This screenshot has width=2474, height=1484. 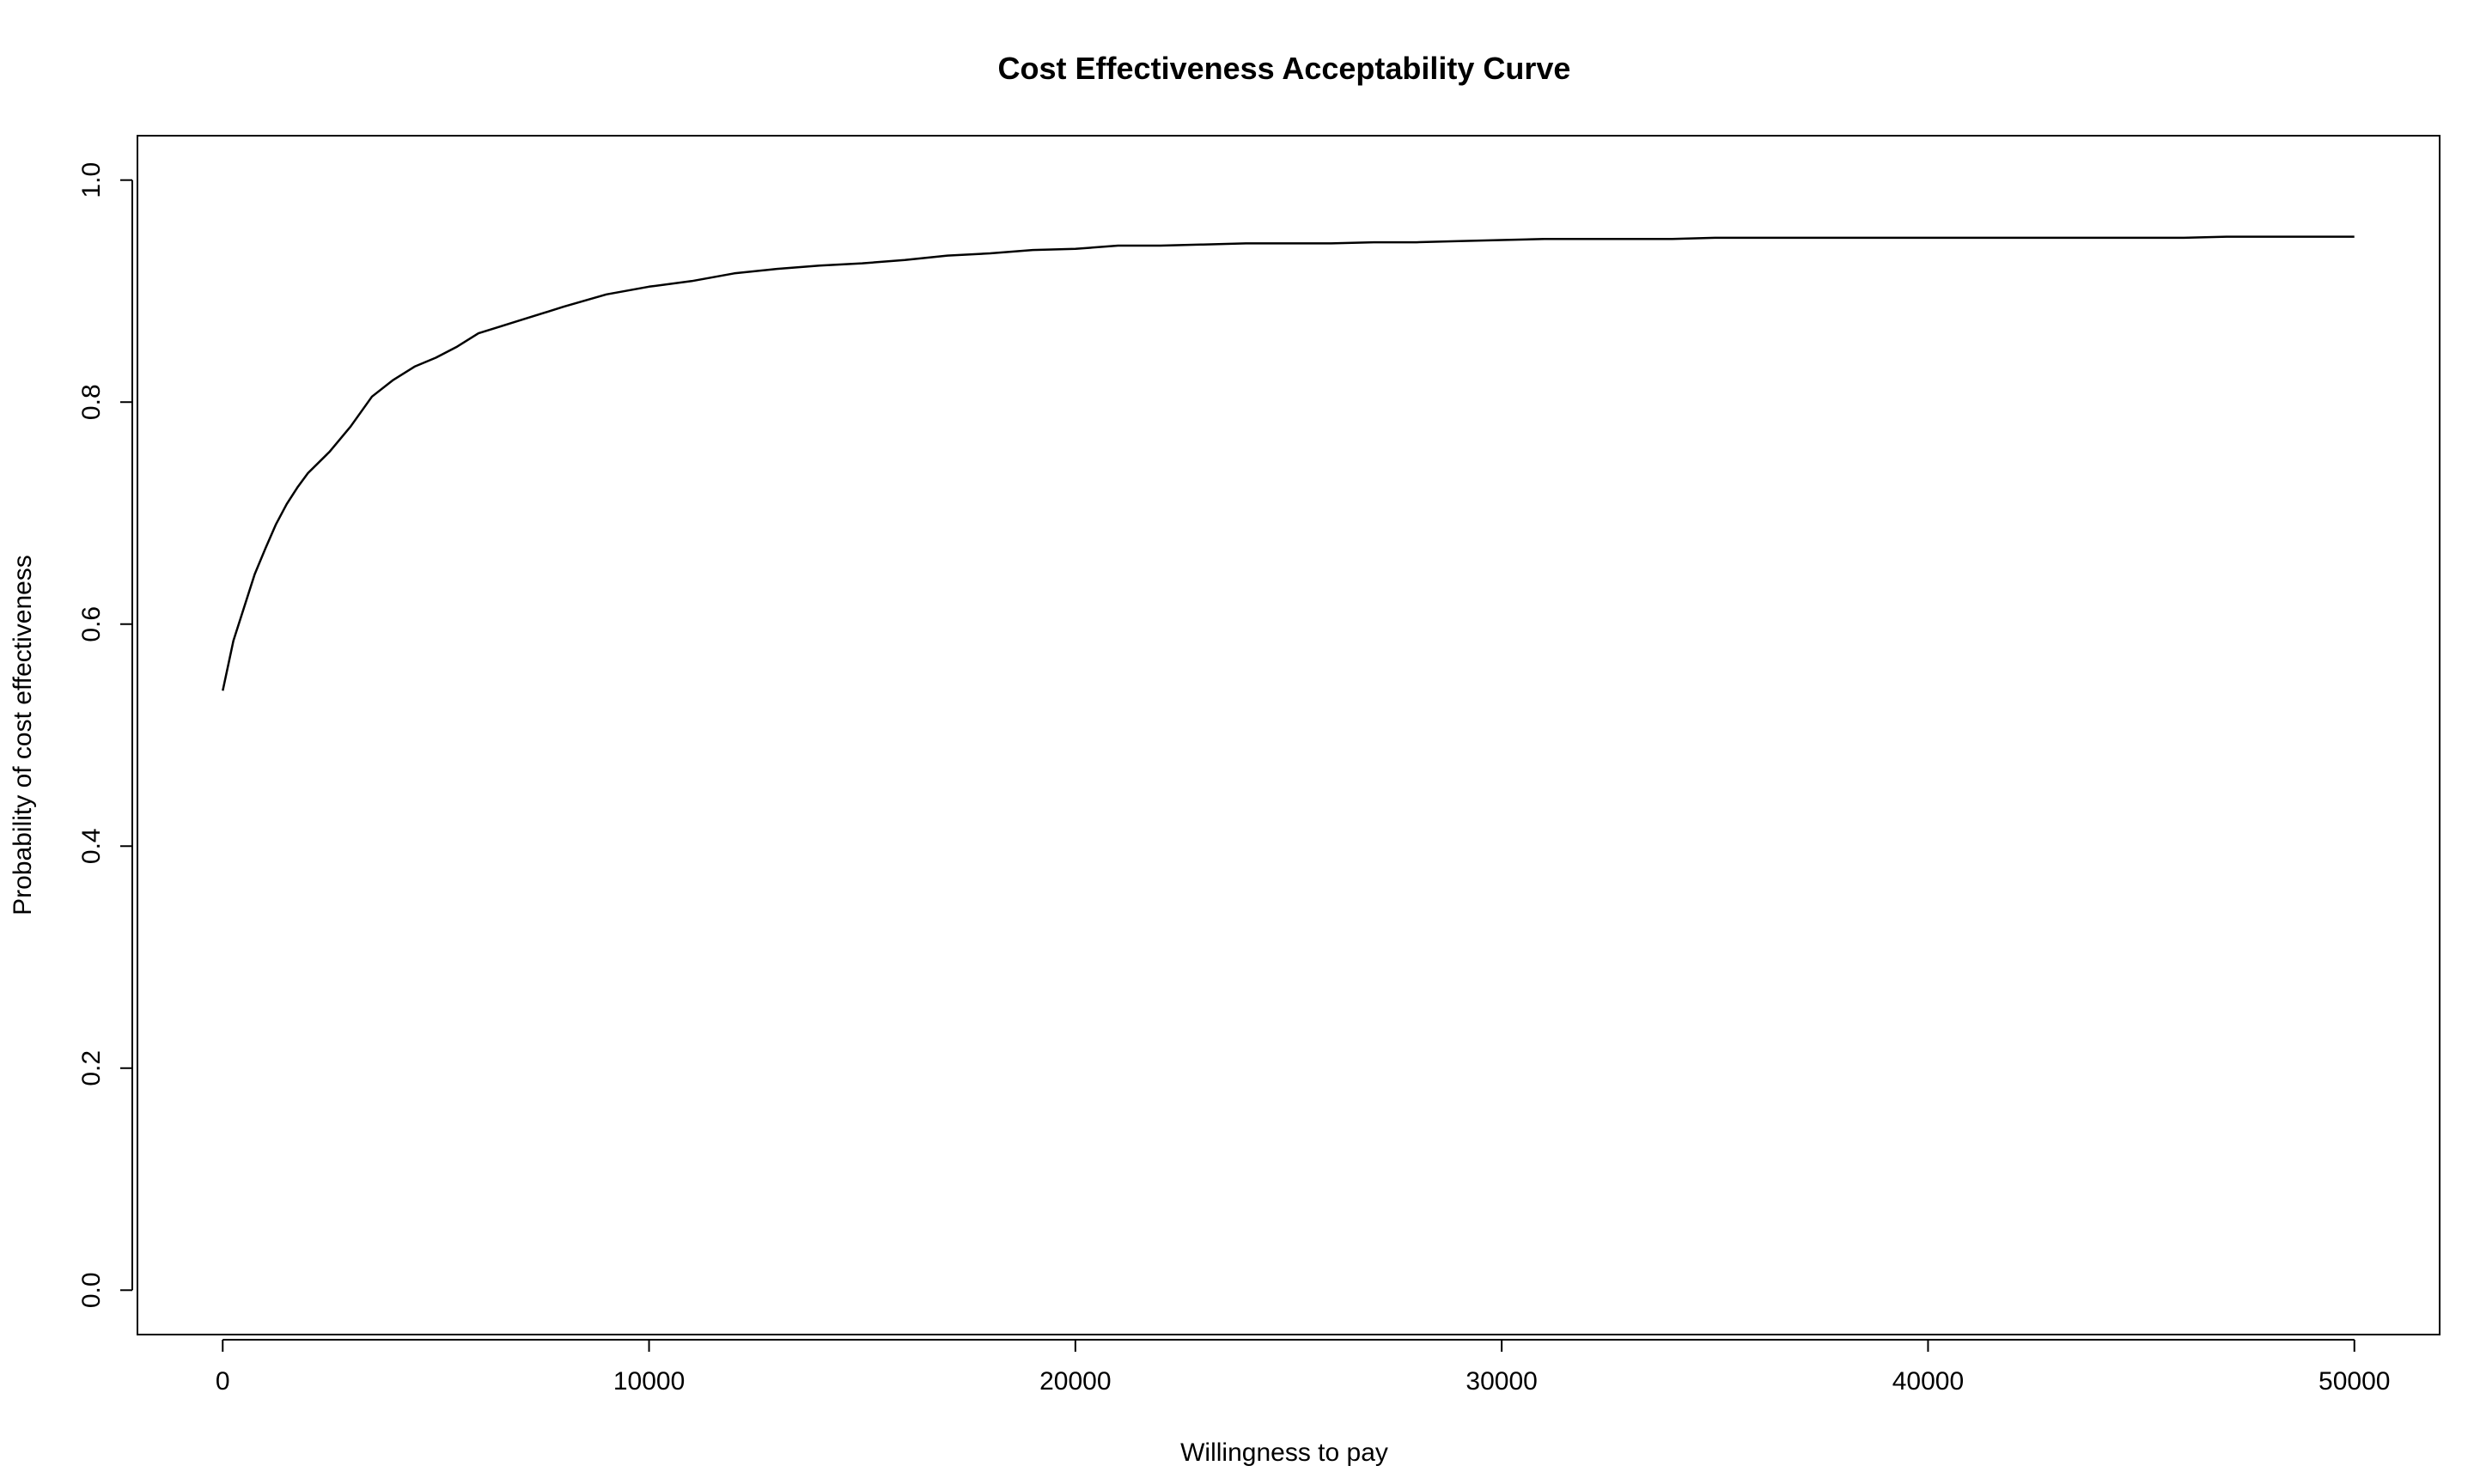 I want to click on x-tick-label: 10000, so click(x=649, y=1381).